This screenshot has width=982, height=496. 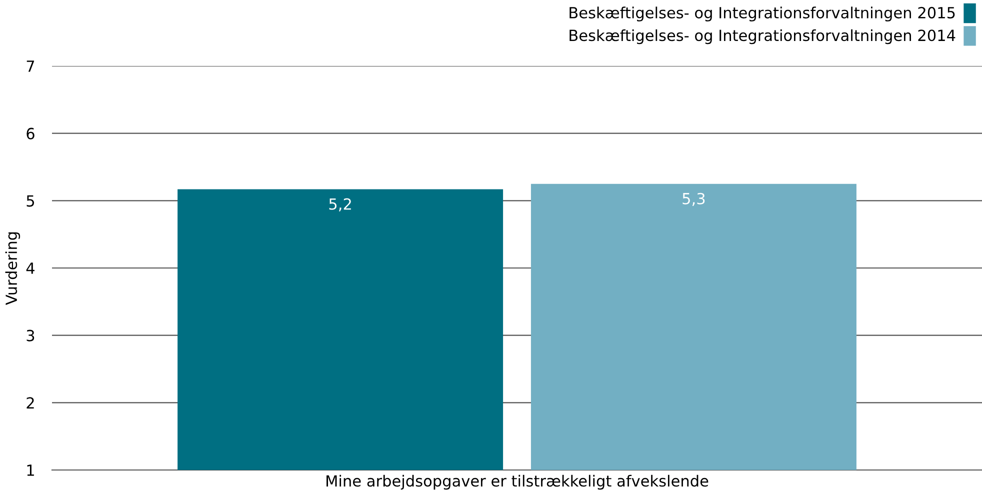 I want to click on legend-label: Beskæftigelses- og Integrationsforvaltningen 2015, so click(x=762, y=14).